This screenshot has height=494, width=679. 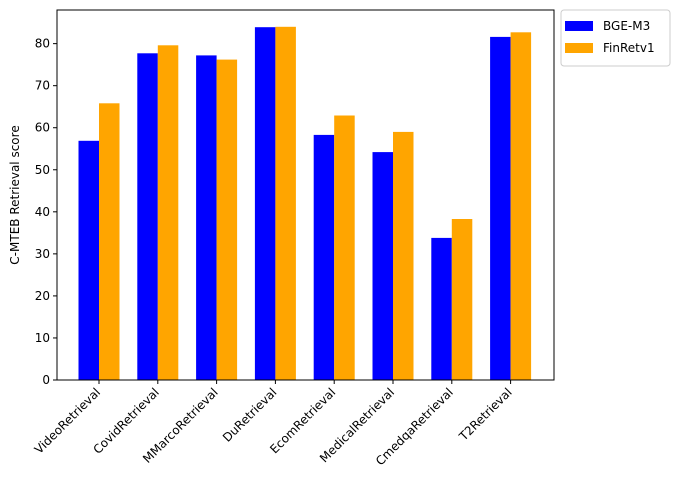 I want to click on bar-finretv1-t2retrieval, so click(x=521, y=206).